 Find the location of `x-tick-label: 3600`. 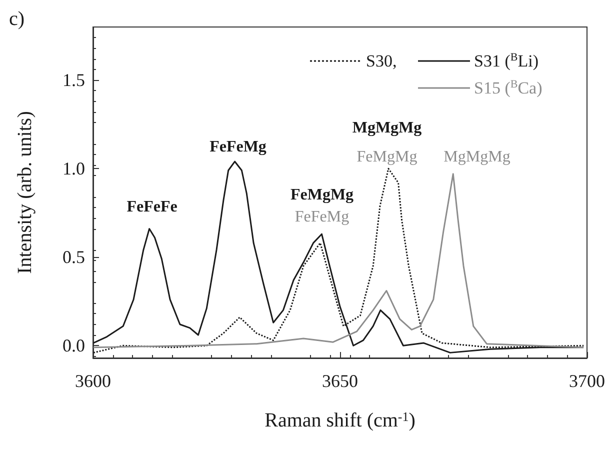

x-tick-label: 3600 is located at coordinates (93, 381).